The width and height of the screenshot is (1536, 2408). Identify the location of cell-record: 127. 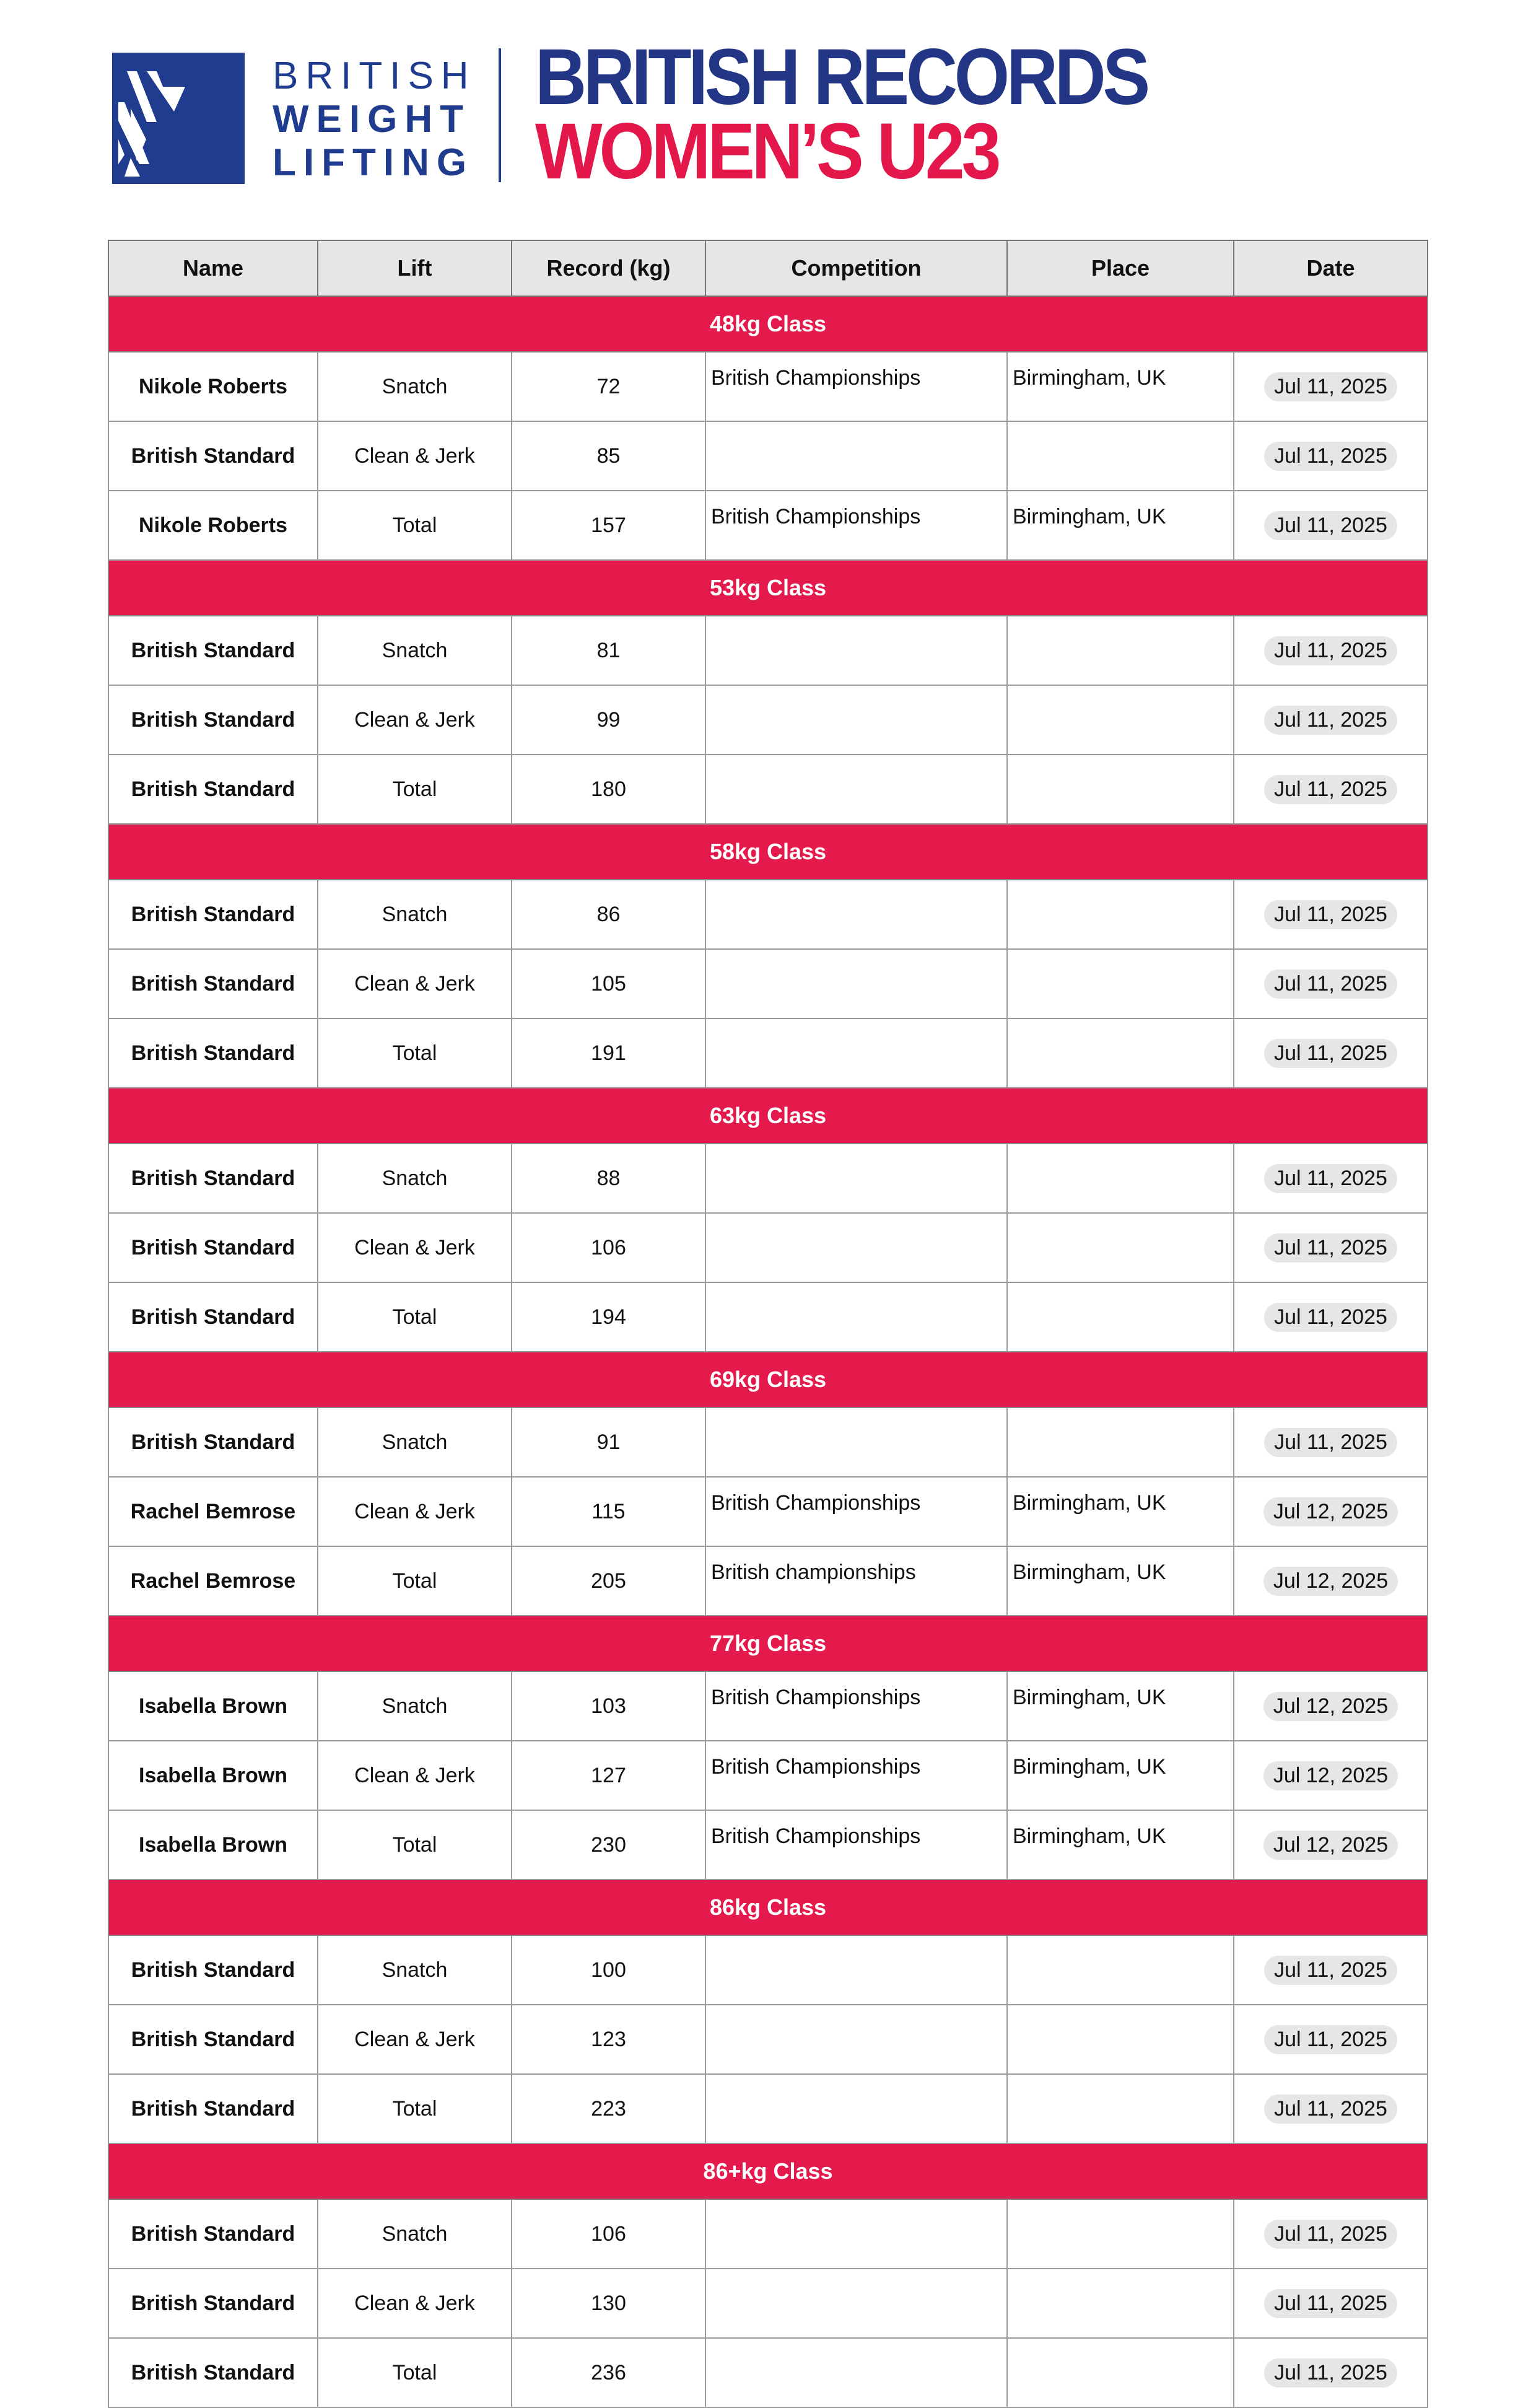
(608, 1775).